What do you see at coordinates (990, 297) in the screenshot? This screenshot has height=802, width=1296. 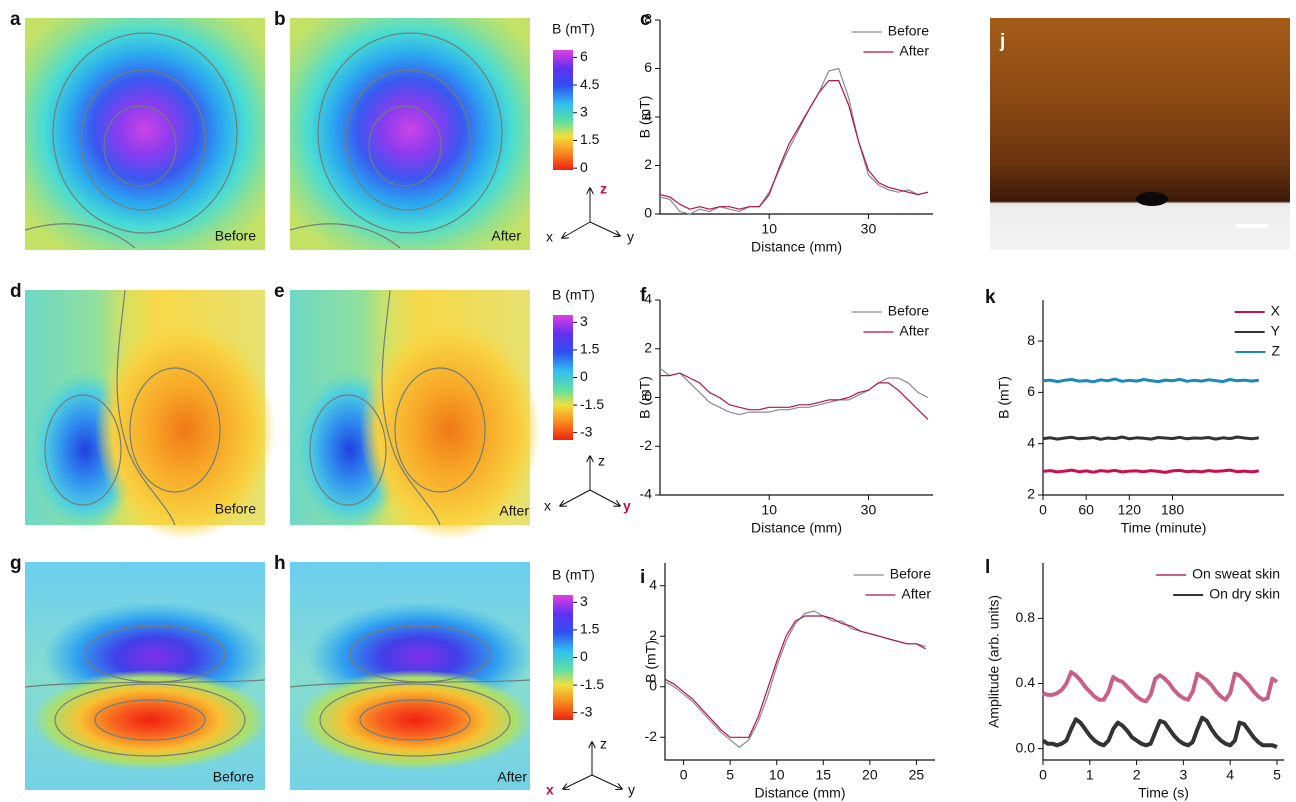 I see `panel-letter: k` at bounding box center [990, 297].